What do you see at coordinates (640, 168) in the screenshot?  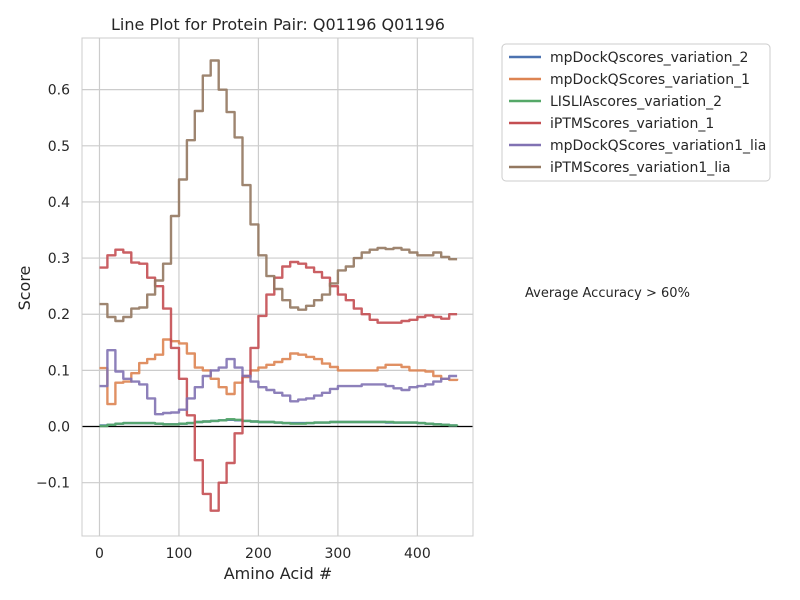 I see `legend-label: iPTMScores_variation1_lia` at bounding box center [640, 168].